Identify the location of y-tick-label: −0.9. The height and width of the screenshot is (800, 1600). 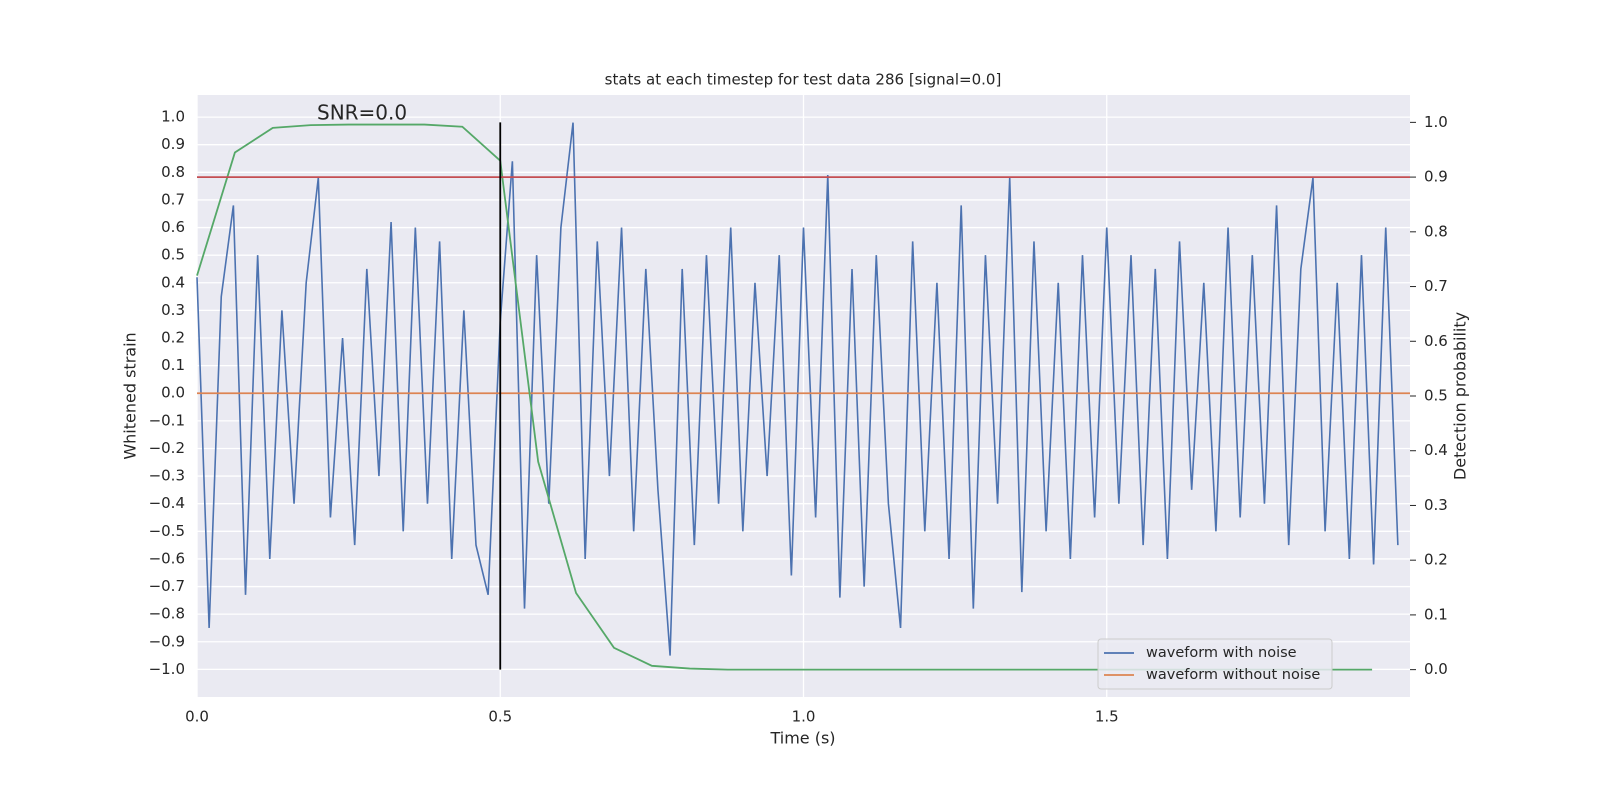
(167, 641).